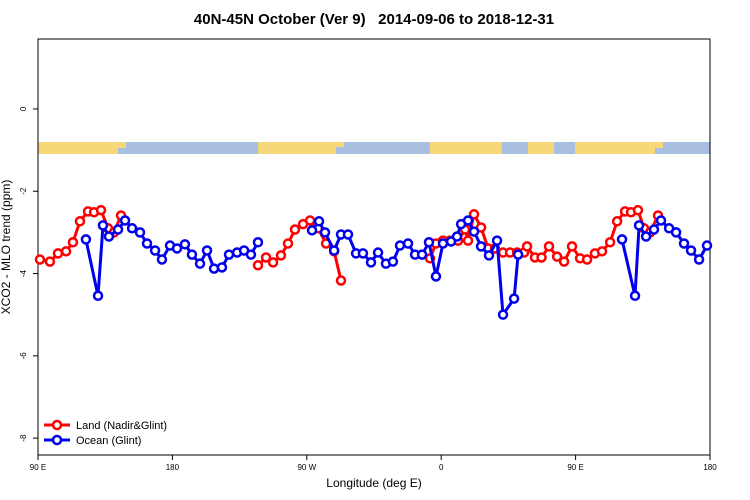 This screenshot has width=750, height=500. What do you see at coordinates (441, 467) in the screenshot?
I see `x-tick-label: 0` at bounding box center [441, 467].